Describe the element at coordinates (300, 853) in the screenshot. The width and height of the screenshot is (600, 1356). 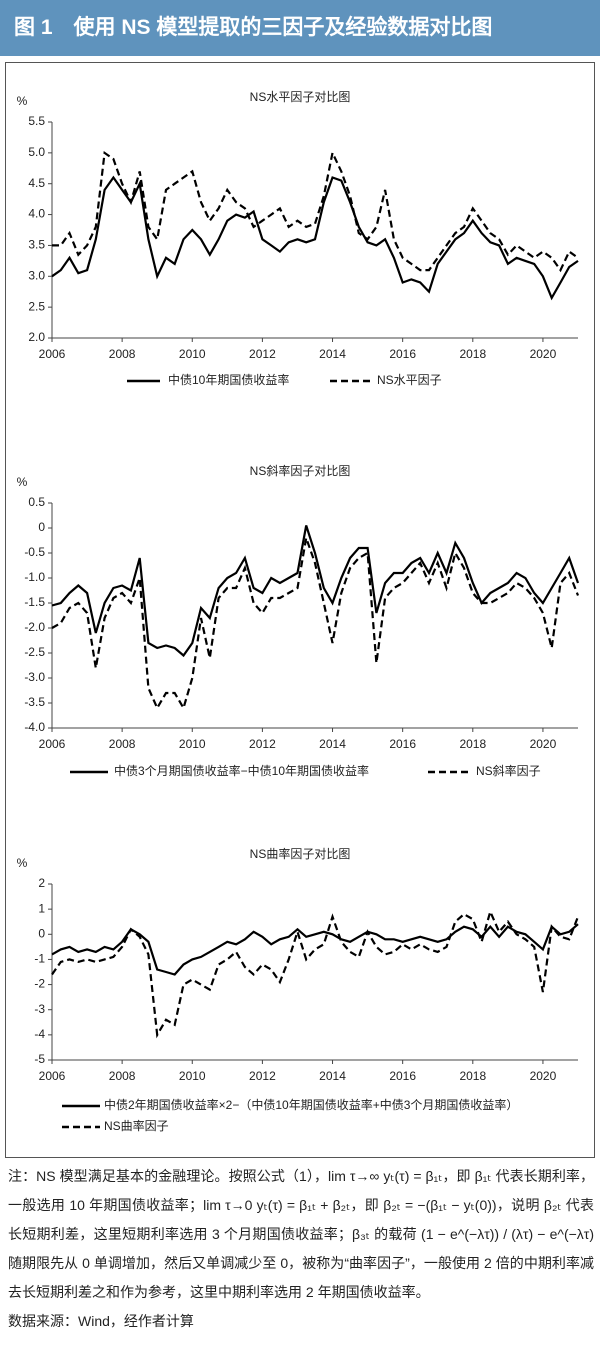
I see `chart-title: NS曲率因子对比图` at that location.